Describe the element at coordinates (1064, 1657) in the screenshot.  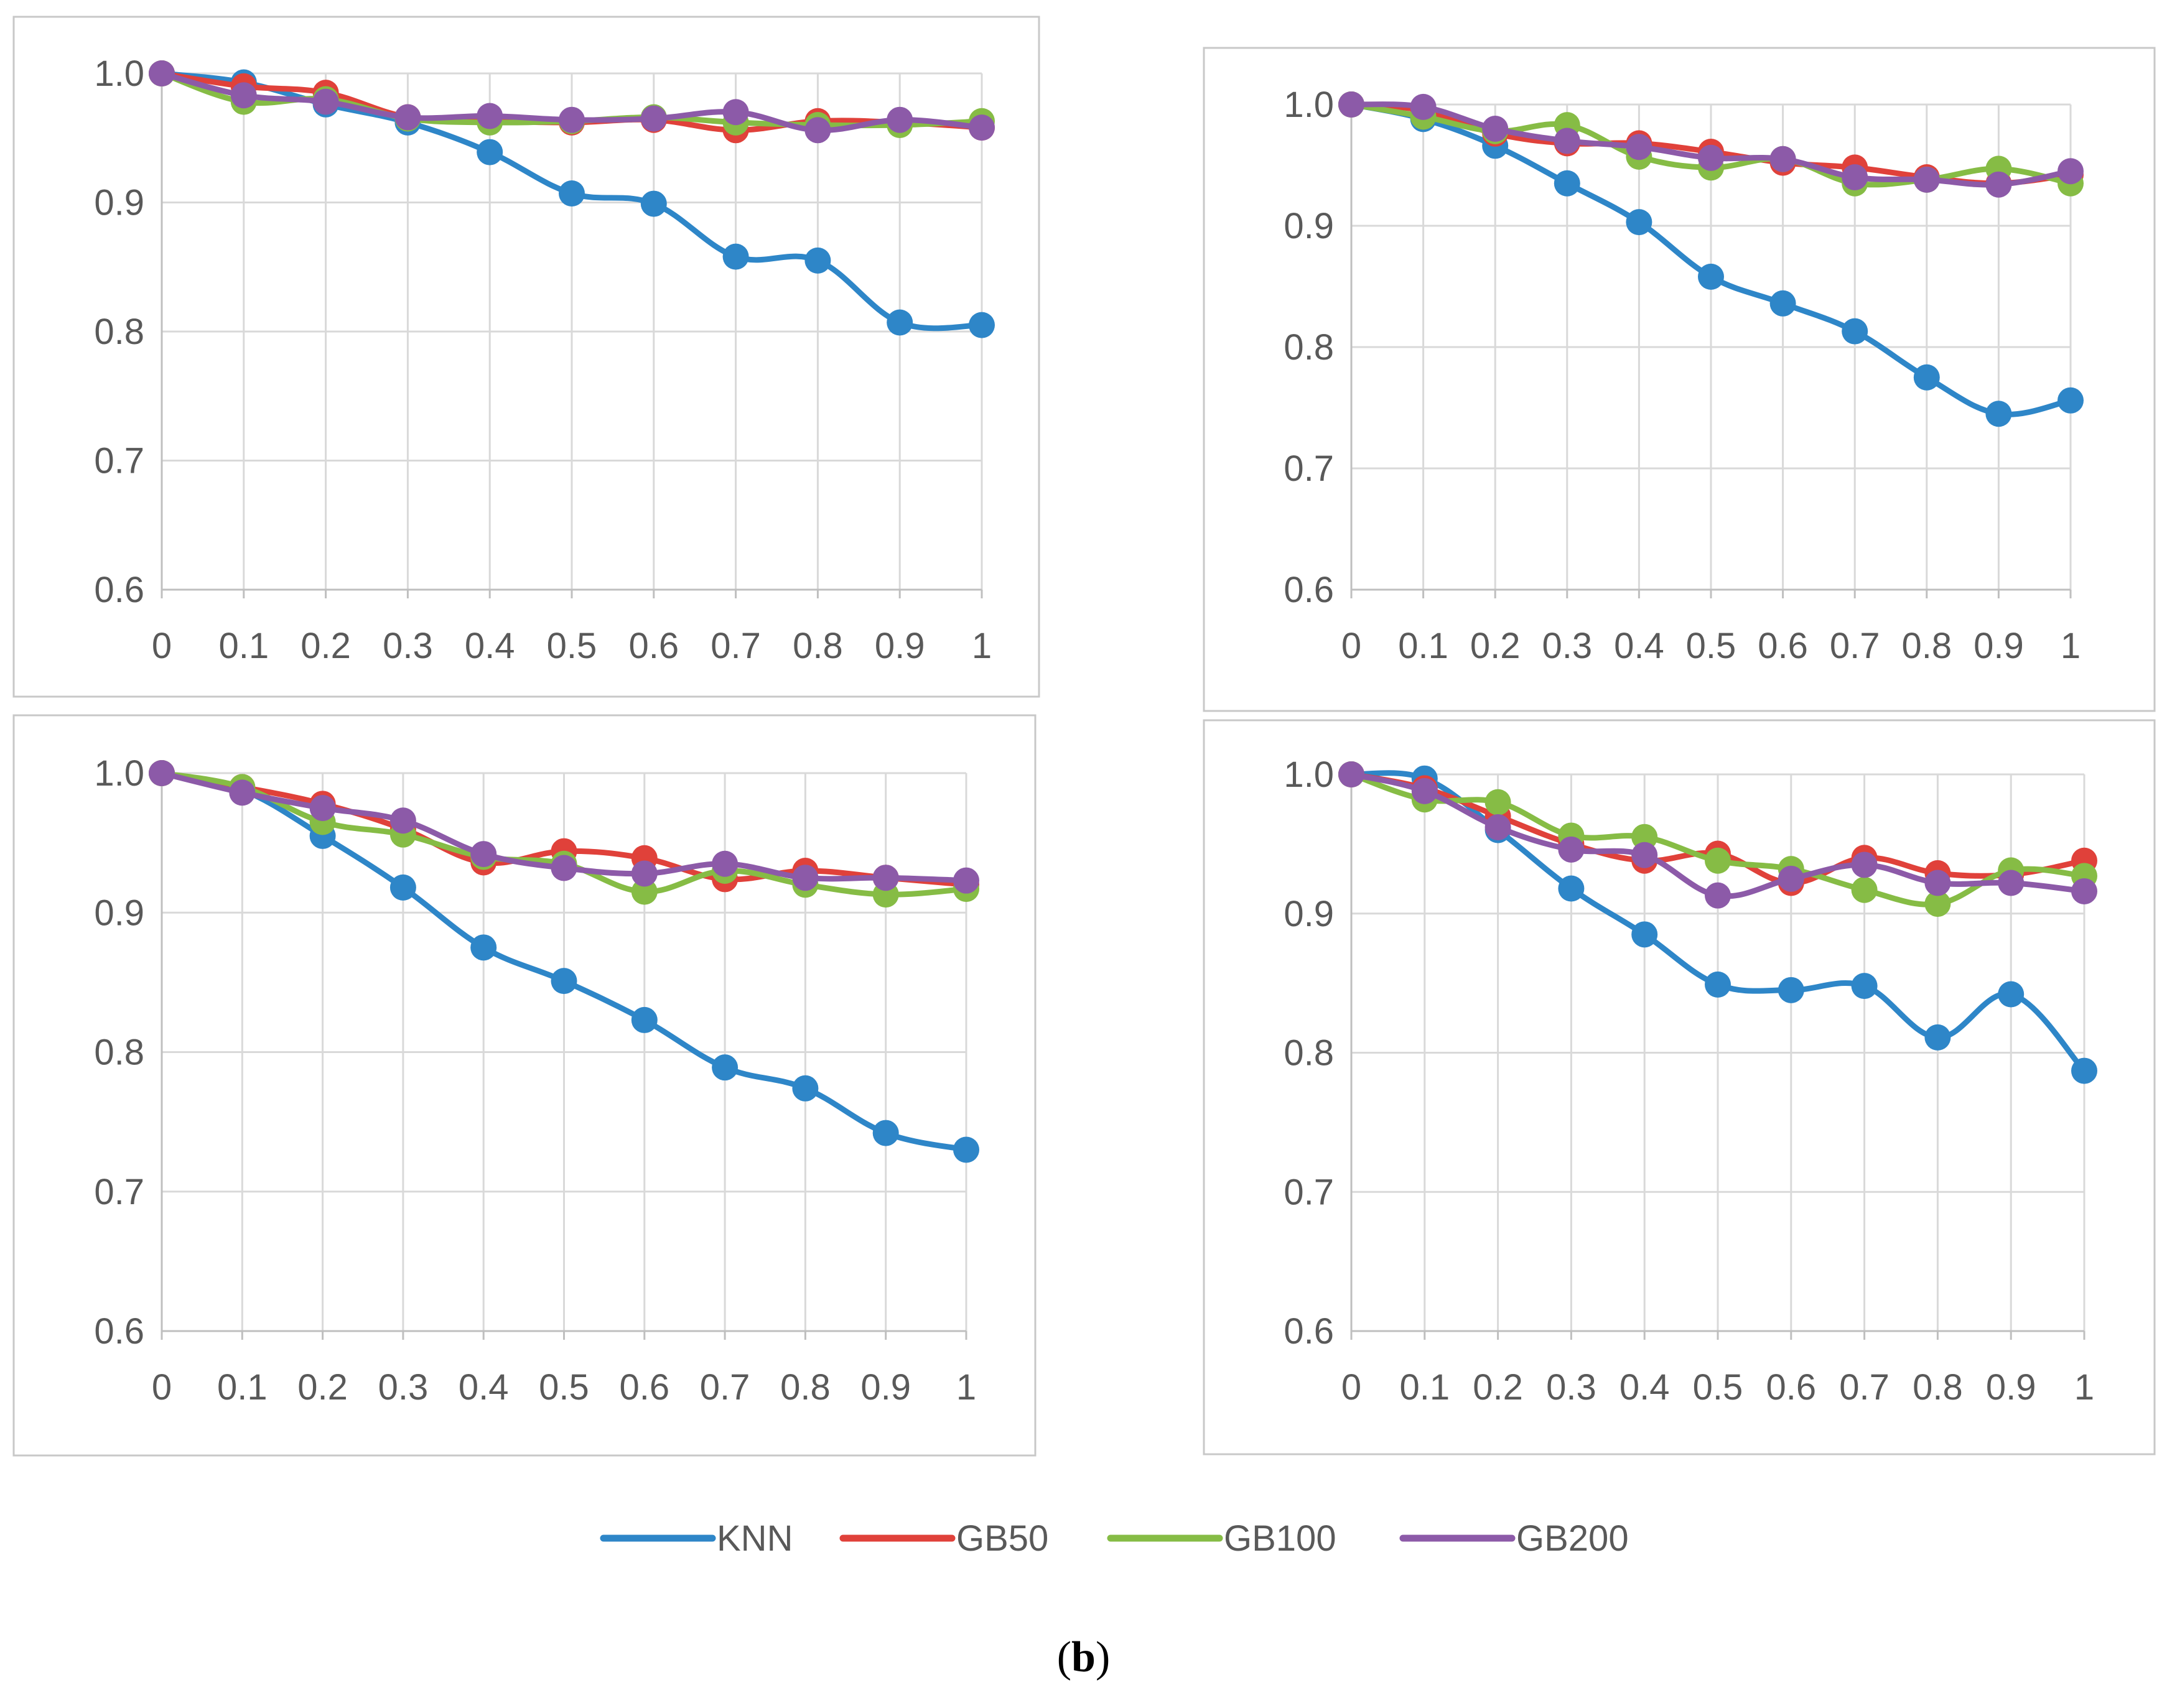
I see `caption-open: (` at that location.